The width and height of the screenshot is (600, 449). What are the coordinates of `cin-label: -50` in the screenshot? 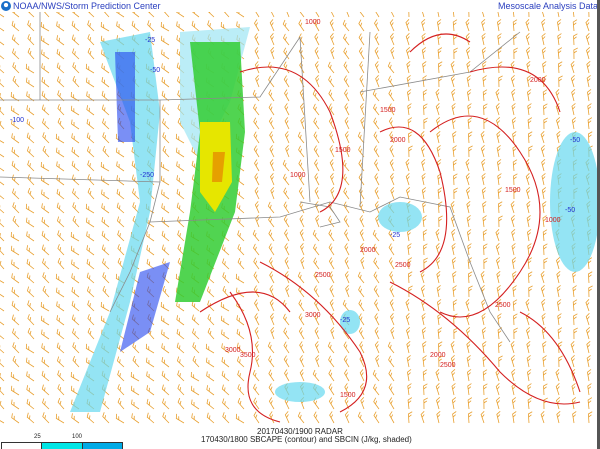 It's located at (570, 210).